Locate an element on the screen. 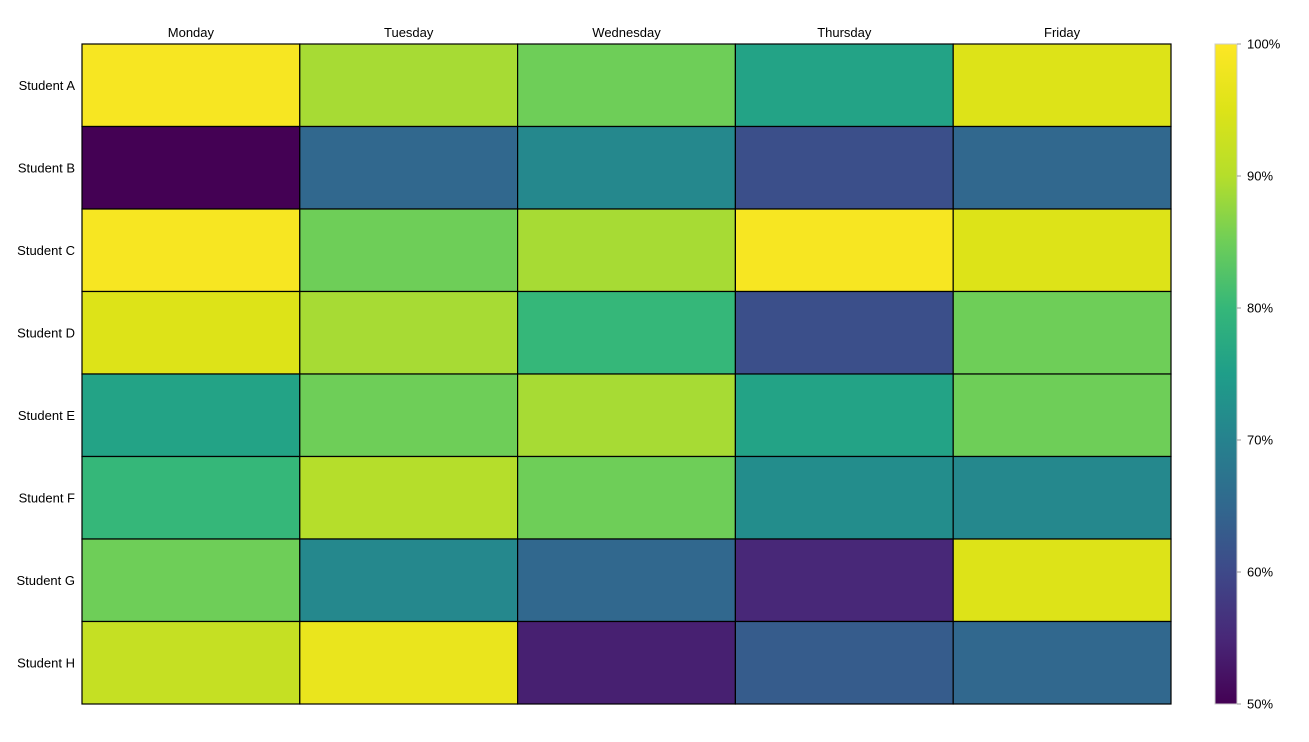 The width and height of the screenshot is (1309, 742). row-label: Student H is located at coordinates (46, 662).